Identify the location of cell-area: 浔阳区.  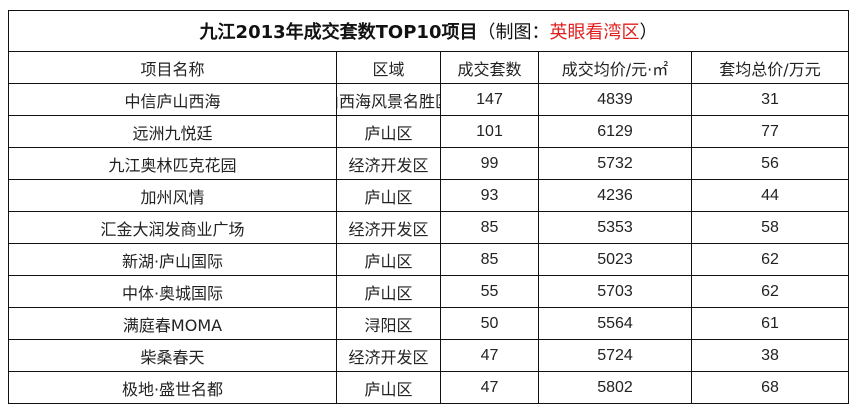
(388, 323).